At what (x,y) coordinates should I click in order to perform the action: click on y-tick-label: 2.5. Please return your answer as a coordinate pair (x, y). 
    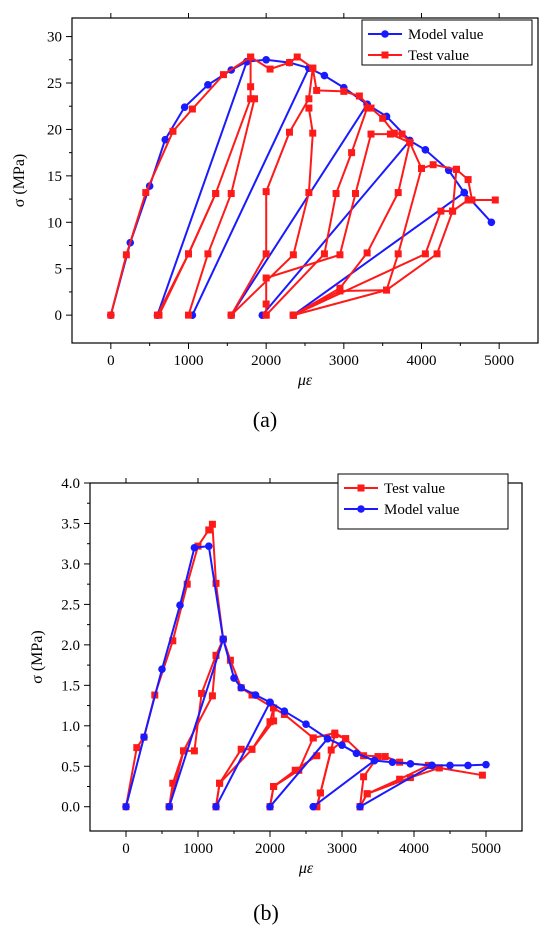
    Looking at the image, I should click on (70, 605).